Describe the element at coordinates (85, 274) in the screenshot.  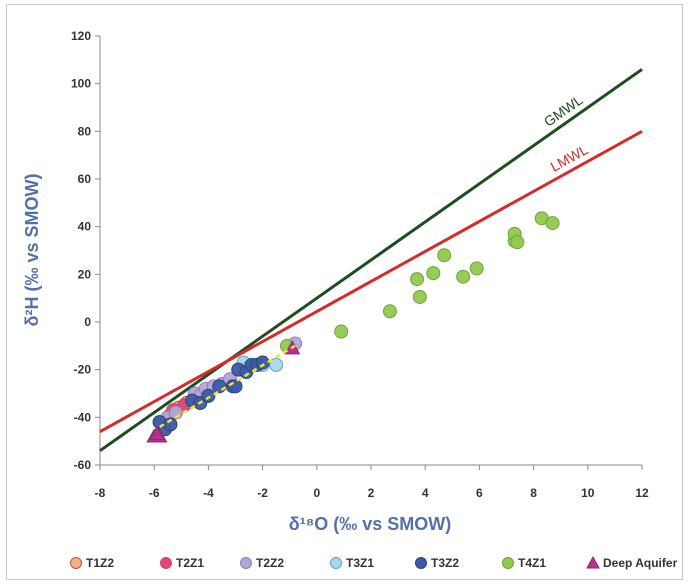
I see `y-tick-label: 20` at that location.